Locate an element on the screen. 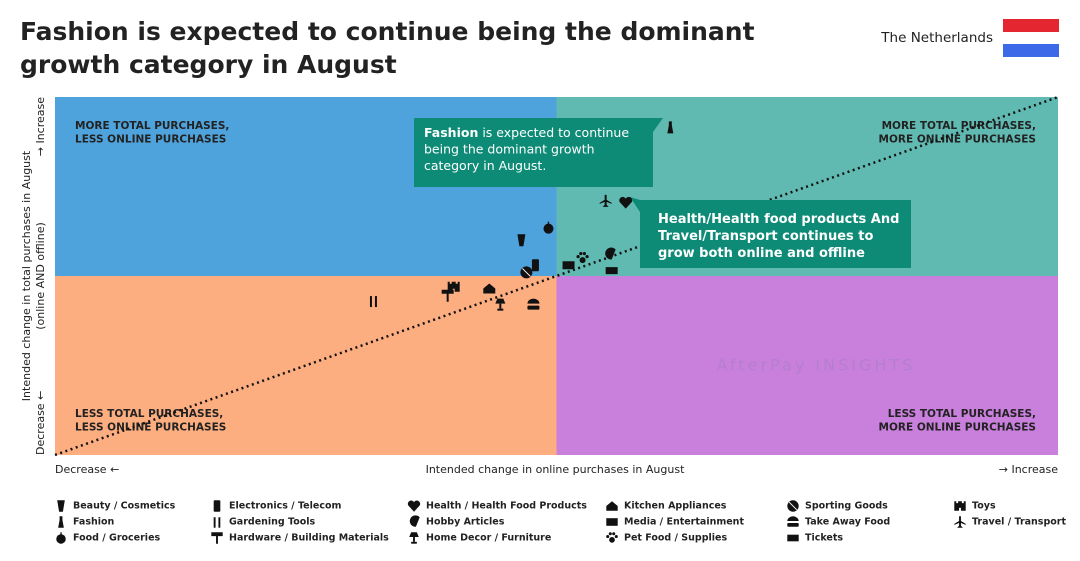  annotation-text: is expected to continue is located at coordinates (553, 132).